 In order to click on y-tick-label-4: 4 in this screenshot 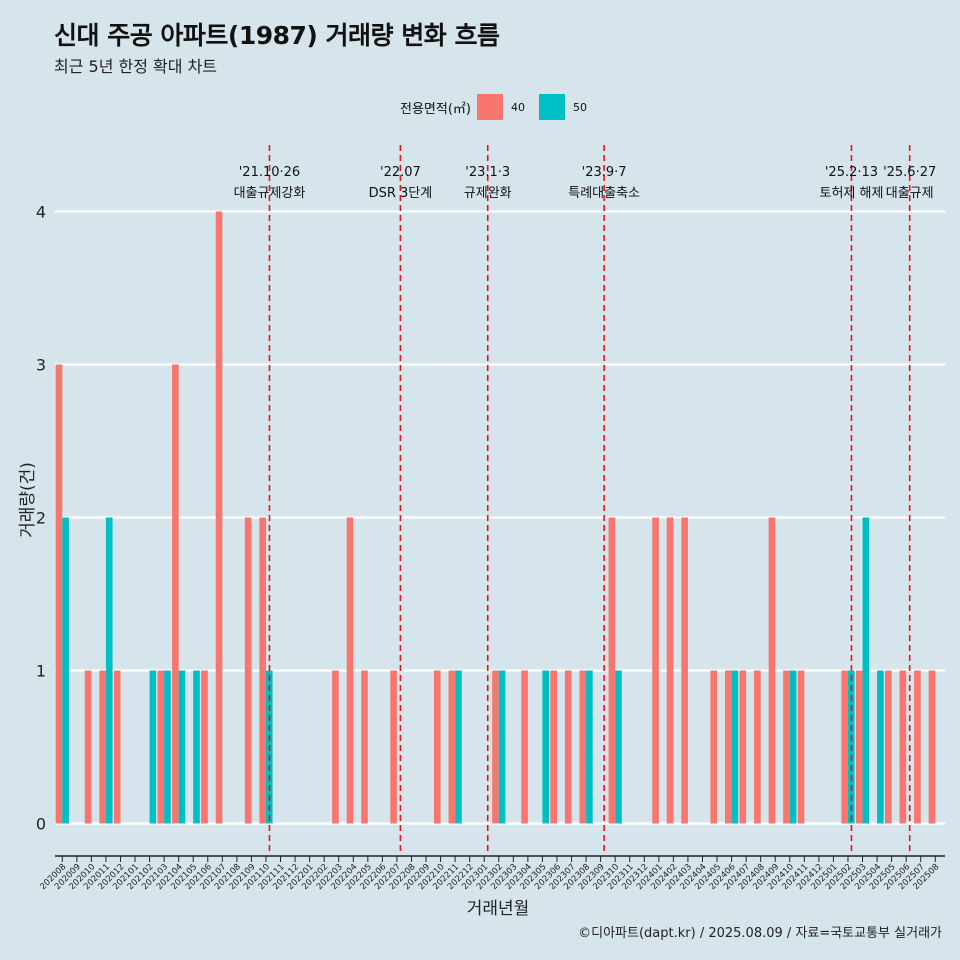, I will do `click(41, 212)`.